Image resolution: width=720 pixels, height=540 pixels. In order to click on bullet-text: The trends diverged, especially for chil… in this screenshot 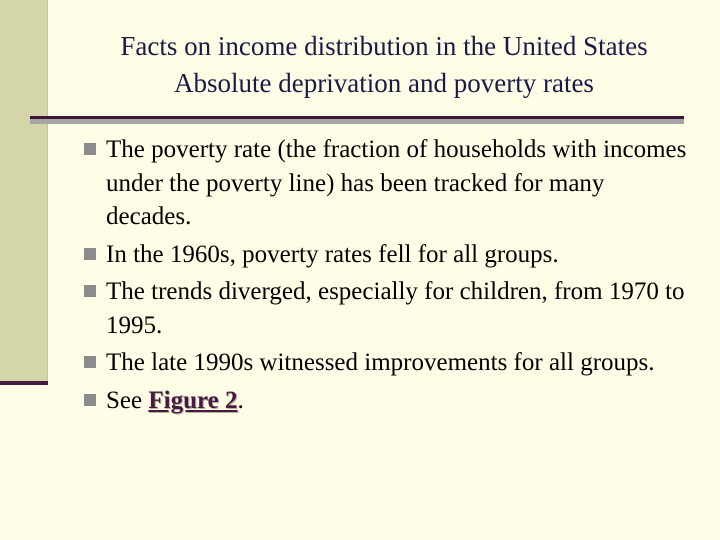, I will do `click(395, 308)`.